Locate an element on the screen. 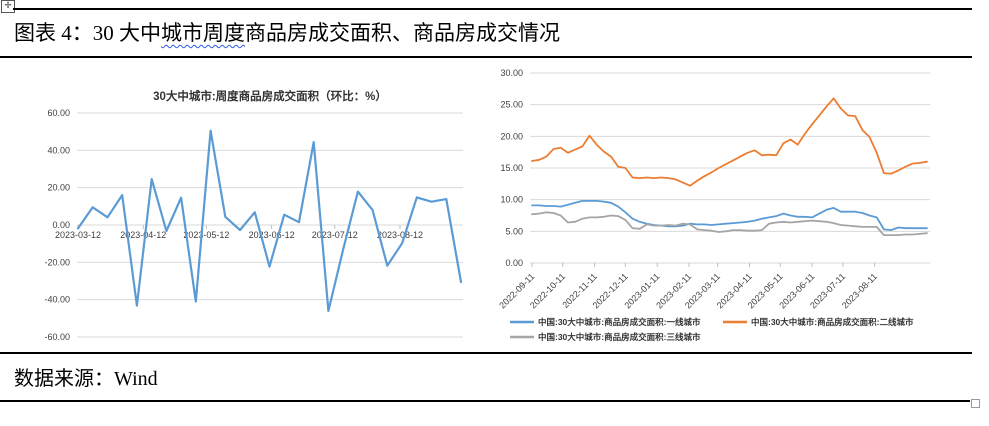  svg-text: 中国:30大中城市:商品房成交面积:三线城市 is located at coordinates (619, 337).